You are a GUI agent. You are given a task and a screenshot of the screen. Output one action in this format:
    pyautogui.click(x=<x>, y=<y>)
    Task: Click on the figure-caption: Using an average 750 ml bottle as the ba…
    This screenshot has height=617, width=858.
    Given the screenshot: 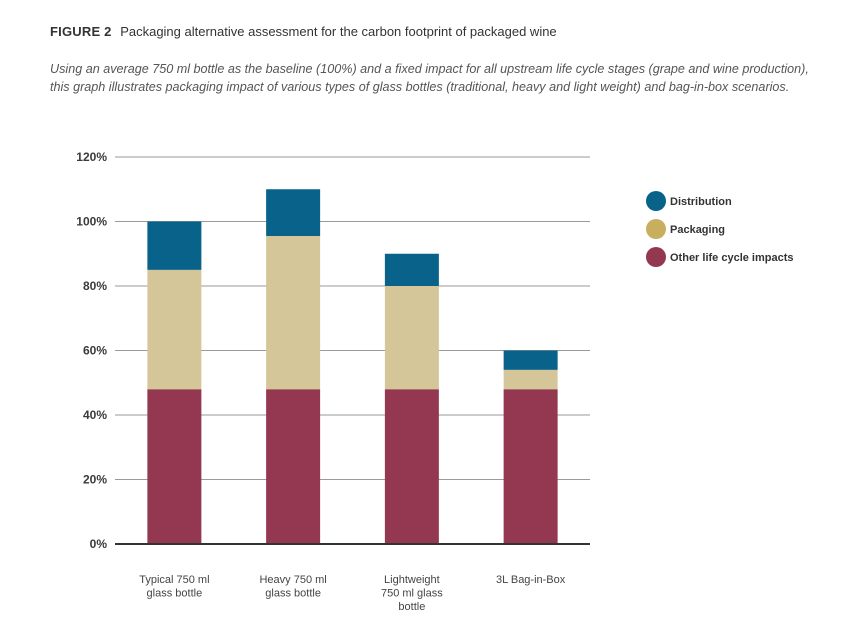 What is the action you would take?
    pyautogui.click(x=429, y=78)
    